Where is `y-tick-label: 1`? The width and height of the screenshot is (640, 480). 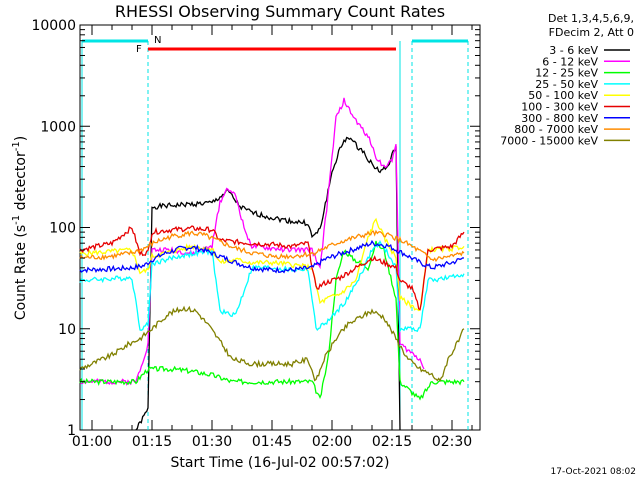 y-tick-label: 1 is located at coordinates (71, 431).